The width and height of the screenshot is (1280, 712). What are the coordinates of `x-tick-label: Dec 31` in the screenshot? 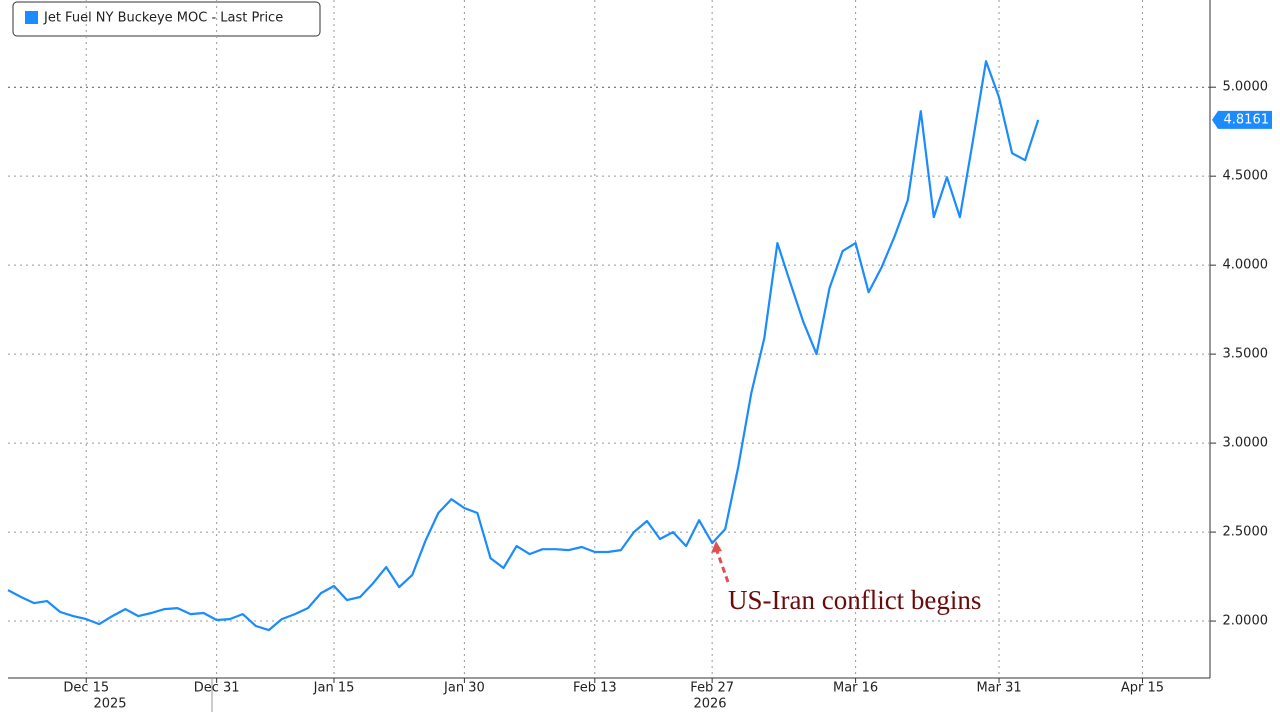 It's located at (217, 688).